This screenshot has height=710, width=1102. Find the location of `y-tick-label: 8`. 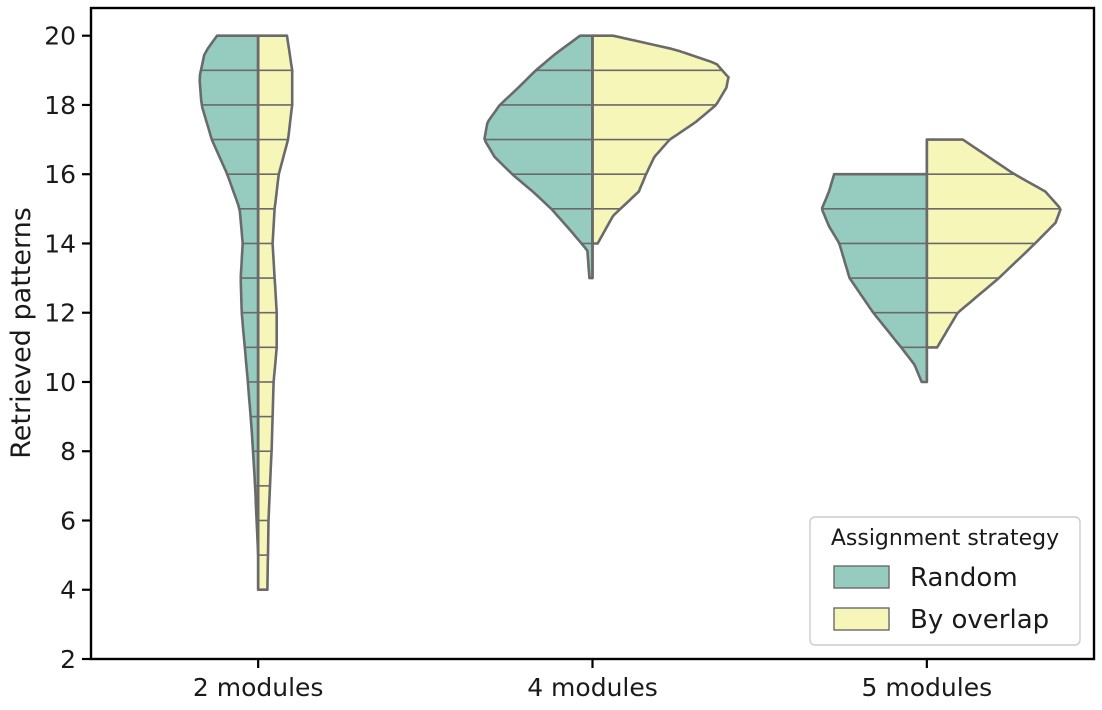

y-tick-label: 8 is located at coordinates (68, 451).